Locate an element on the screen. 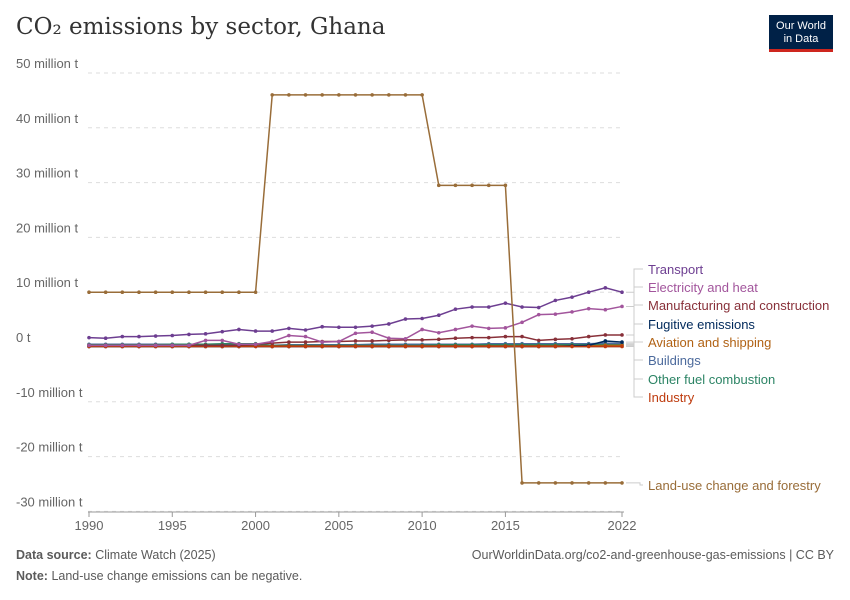 The width and height of the screenshot is (850, 600). y-tick-label: 20 million t is located at coordinates (47, 227).